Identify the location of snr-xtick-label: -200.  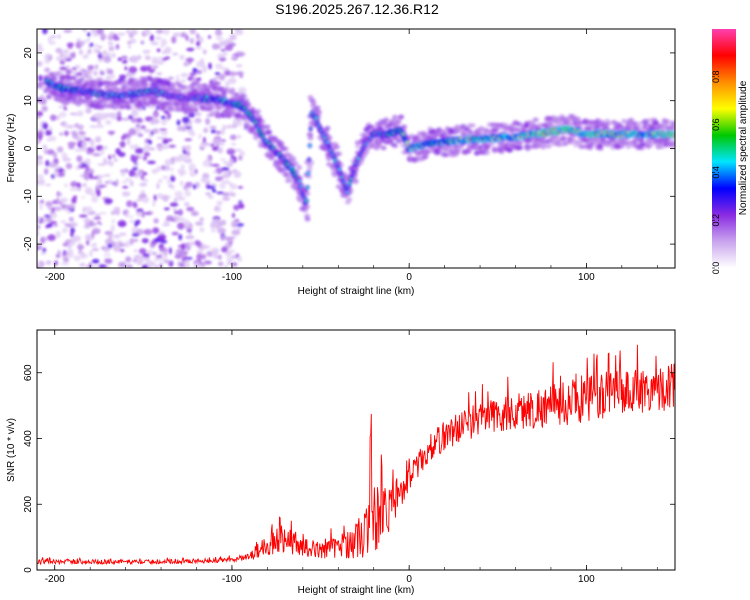
(55, 579).